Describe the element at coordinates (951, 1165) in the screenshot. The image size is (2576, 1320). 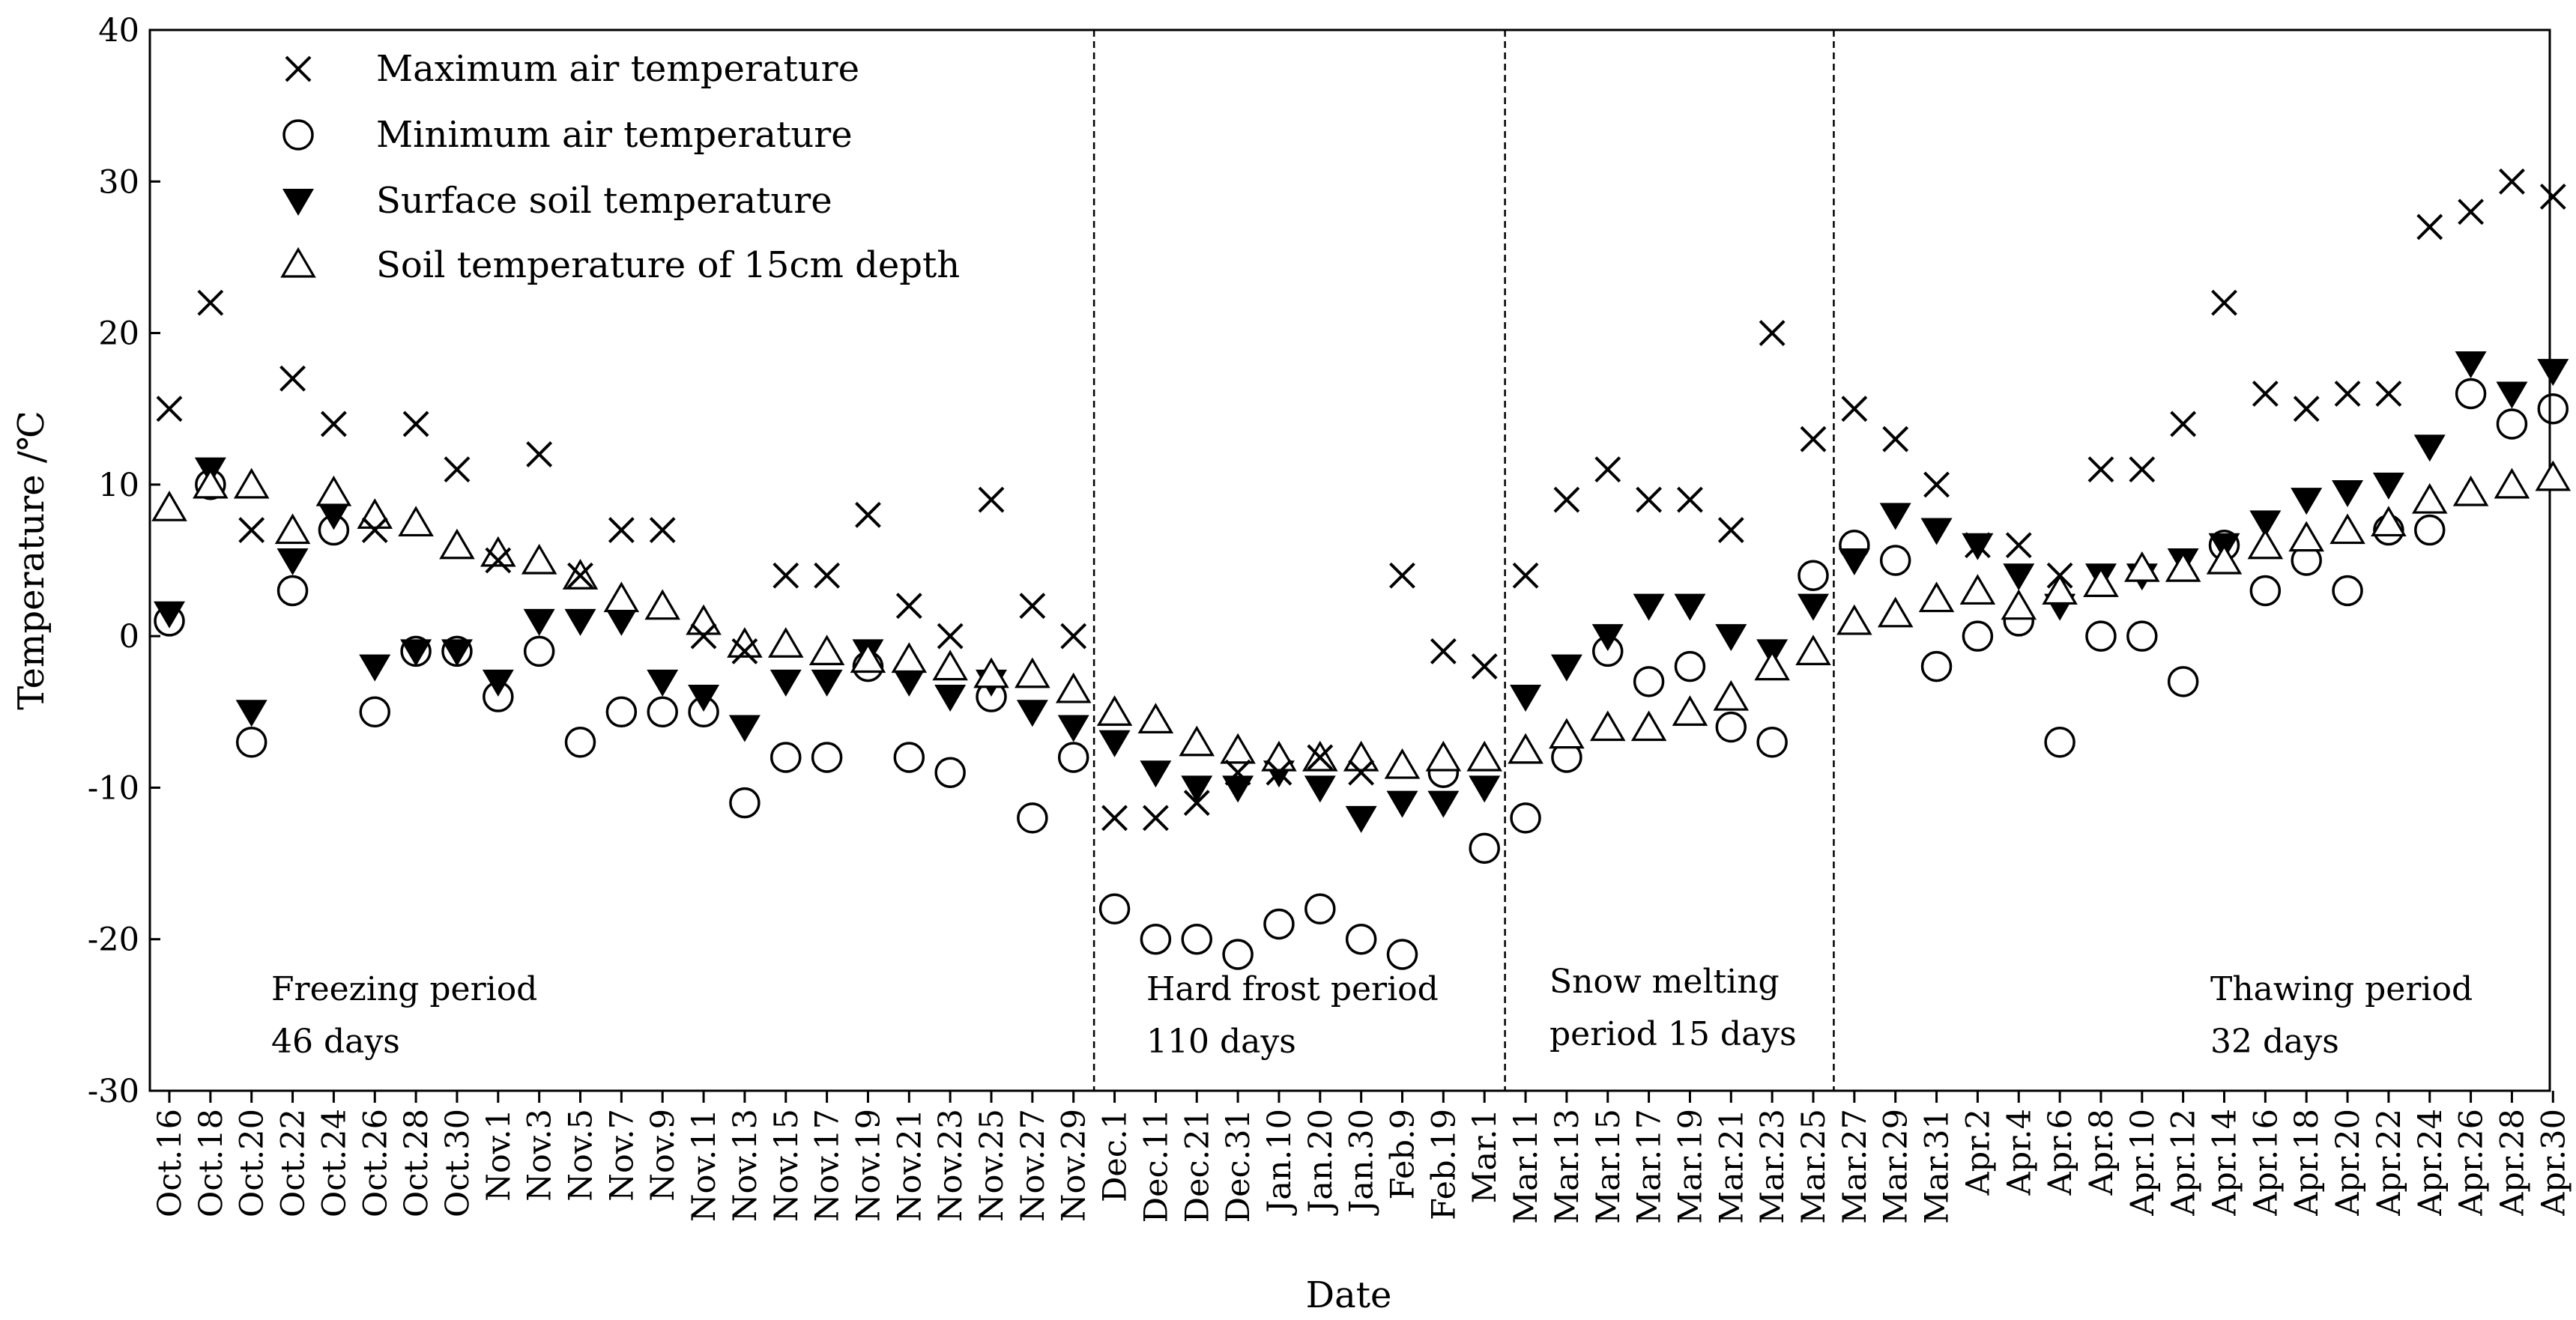
I see `x-tick-label: Nov.23` at that location.